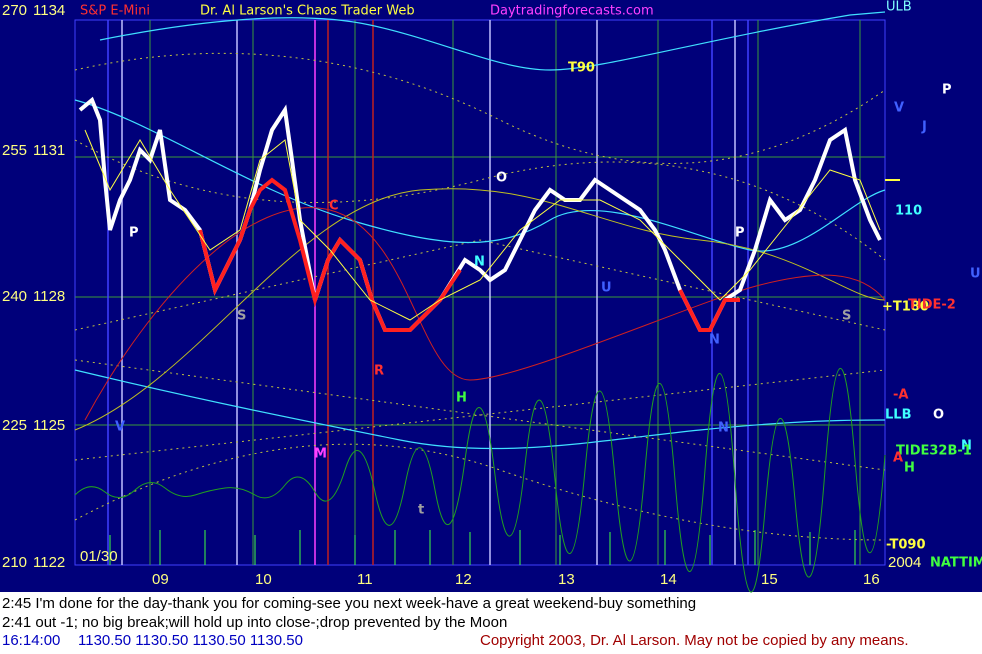  What do you see at coordinates (566, 579) in the screenshot?
I see `hour-label: 13` at bounding box center [566, 579].